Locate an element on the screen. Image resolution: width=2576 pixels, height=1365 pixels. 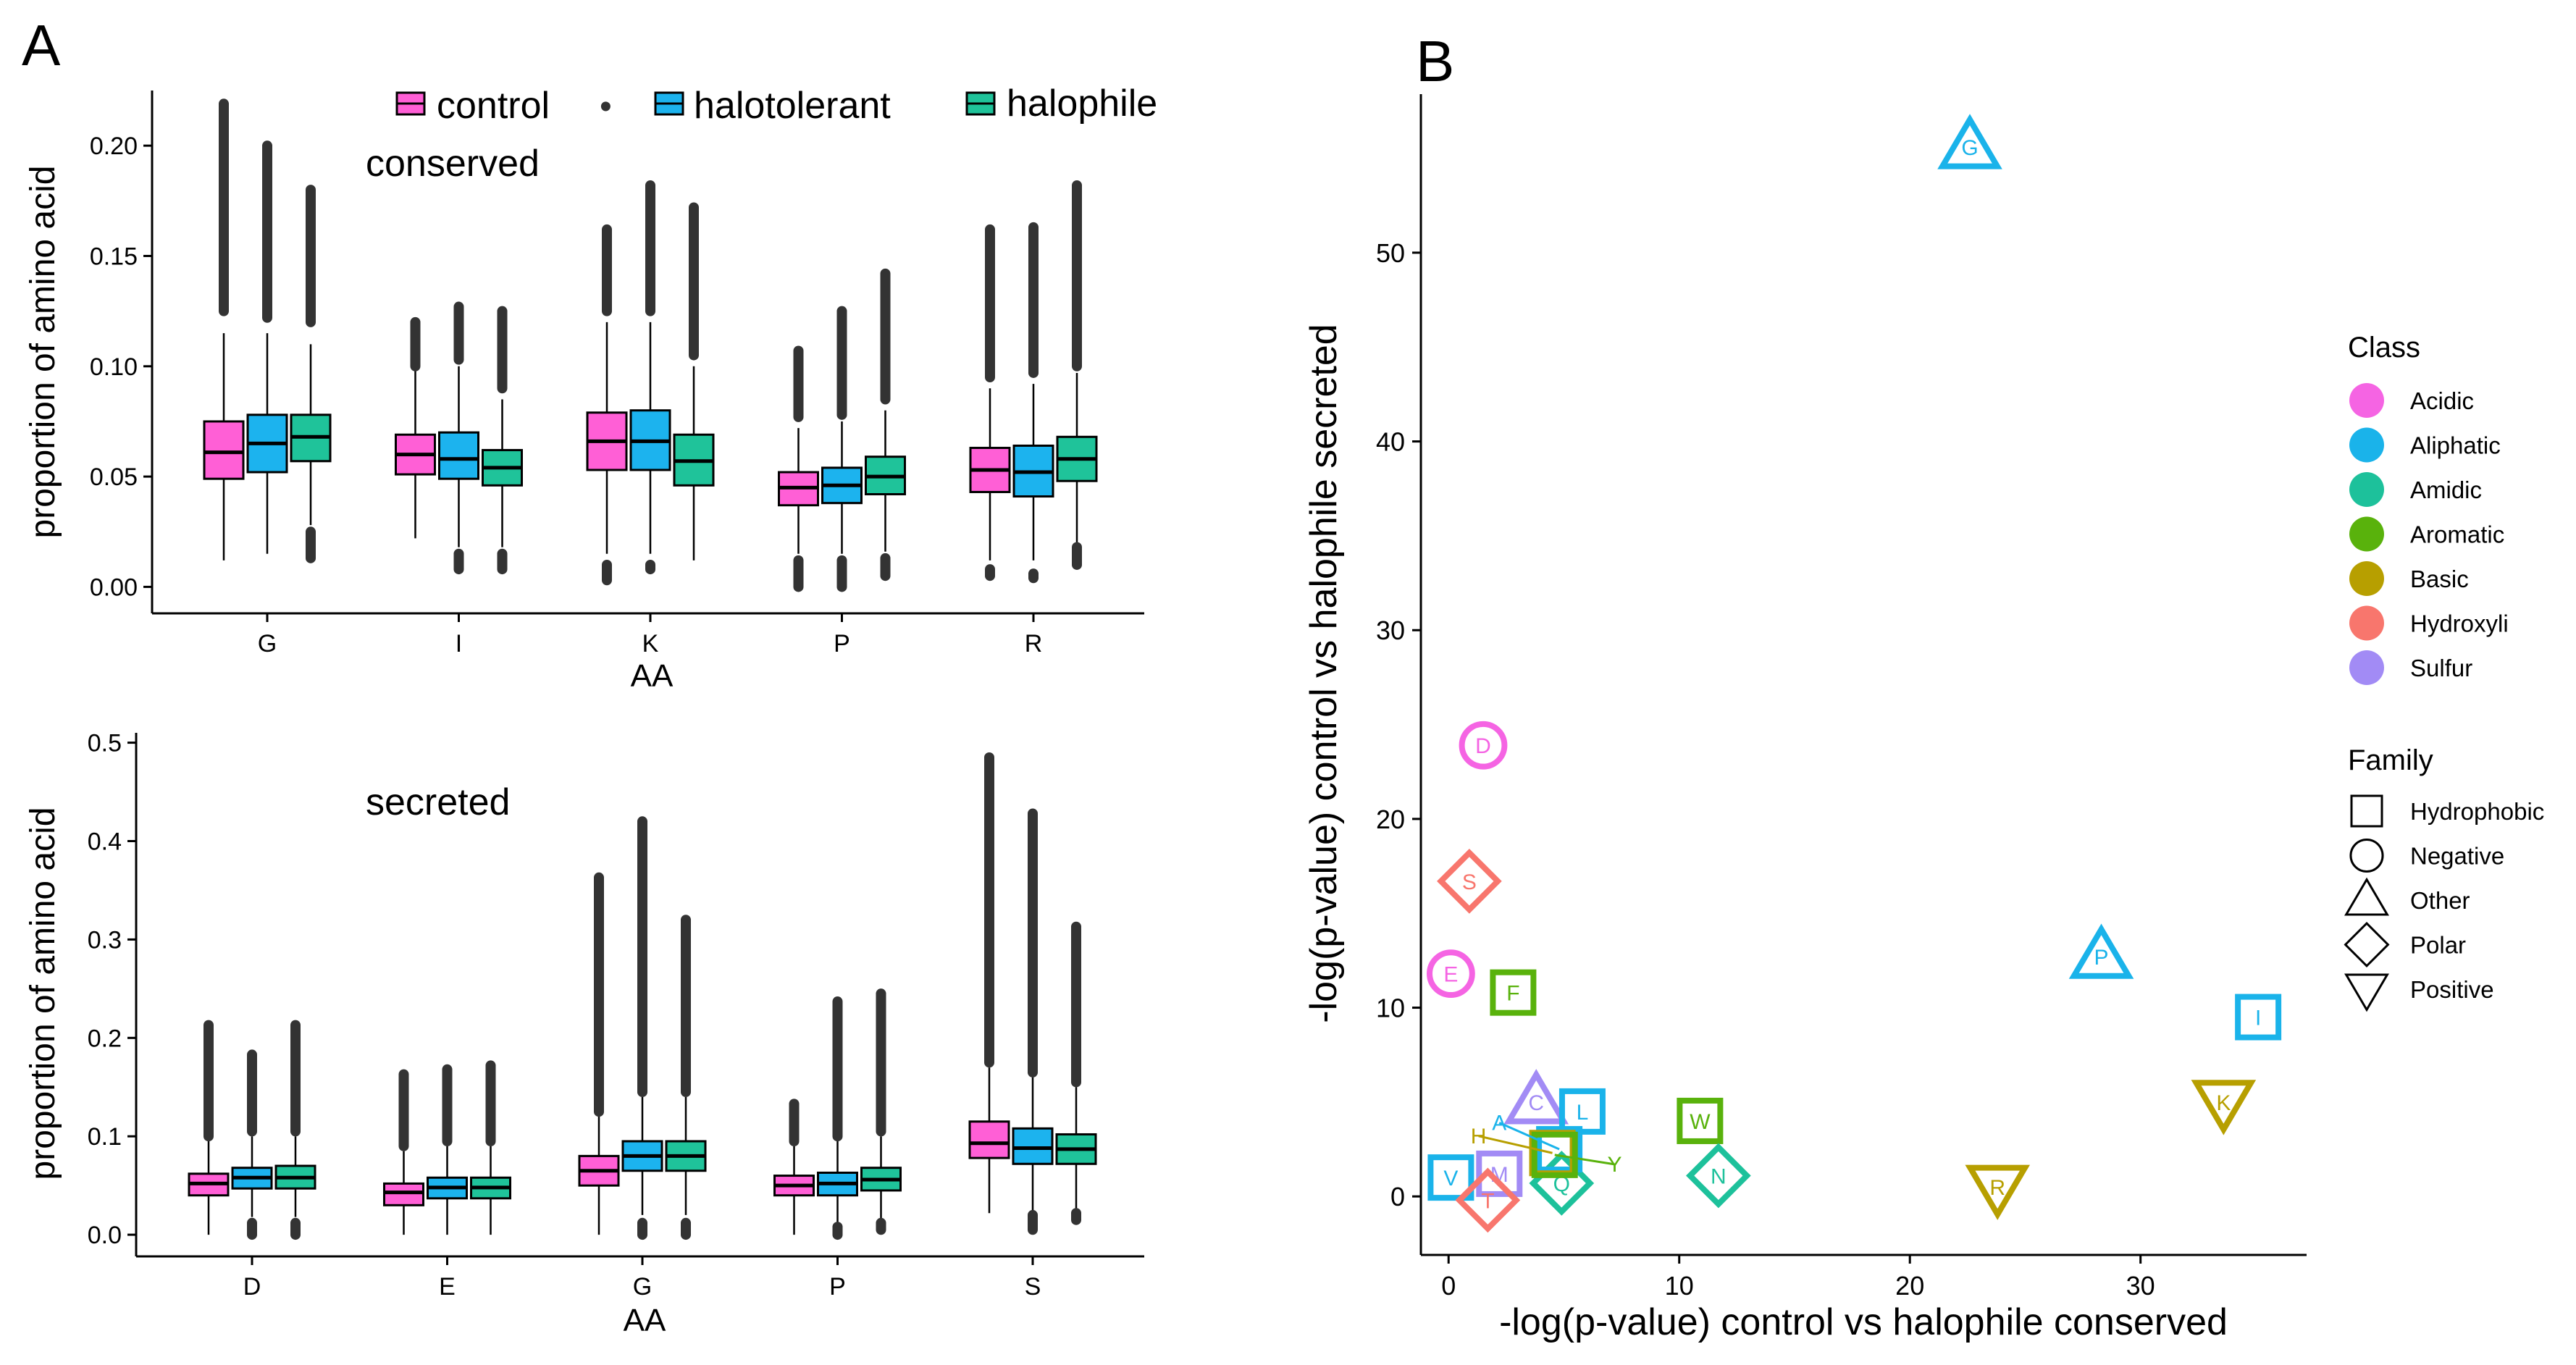
point-W: W is located at coordinates (1700, 1120).